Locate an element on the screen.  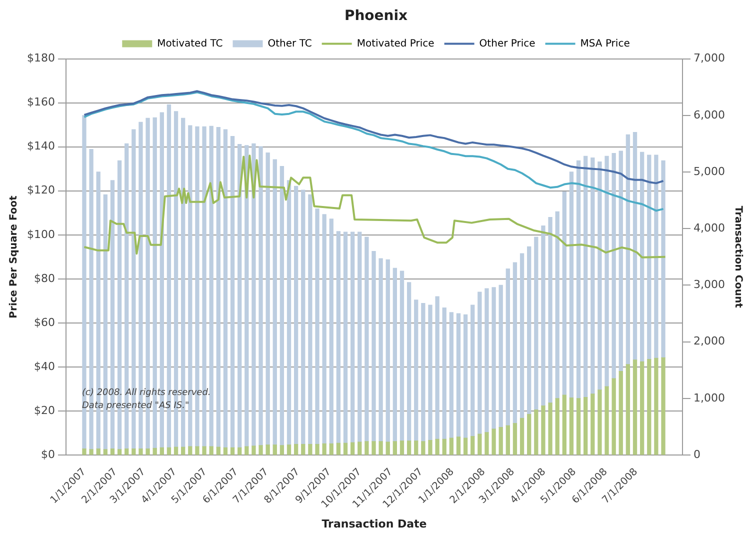
y2-tick-label: 4,000 is located at coordinates (710, 227).